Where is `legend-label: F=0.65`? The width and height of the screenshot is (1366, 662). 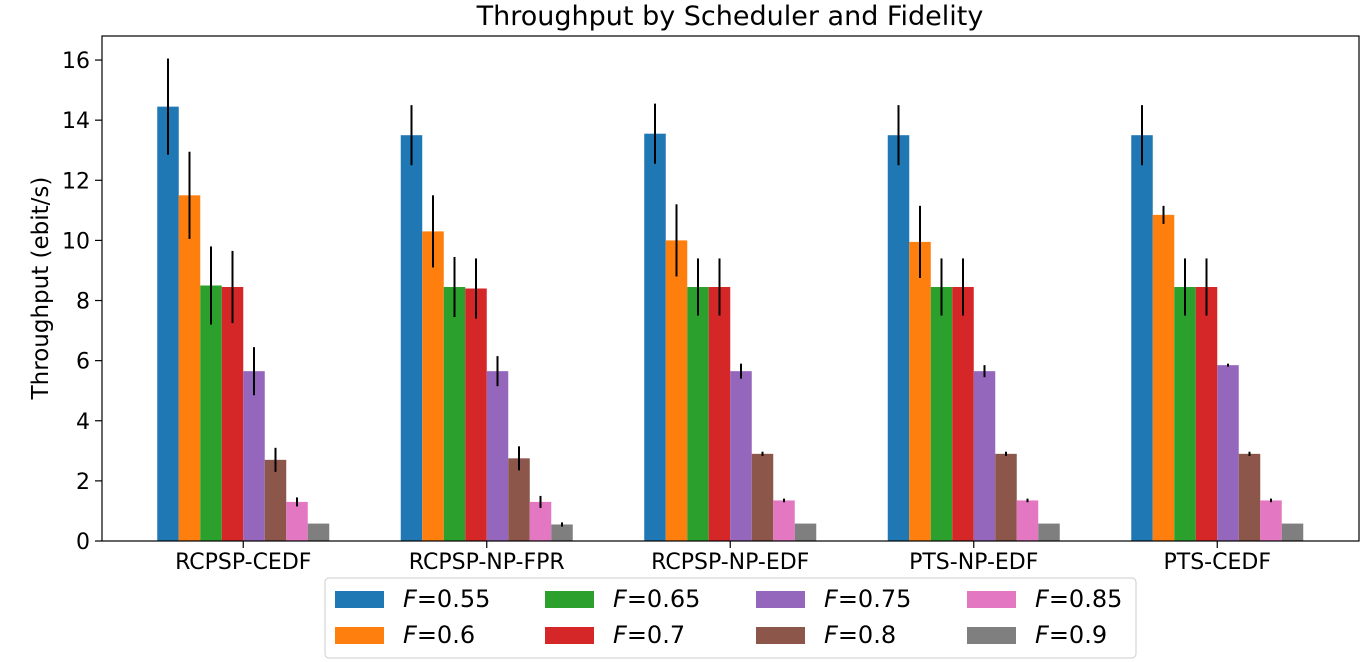 legend-label: F=0.65 is located at coordinates (656, 599).